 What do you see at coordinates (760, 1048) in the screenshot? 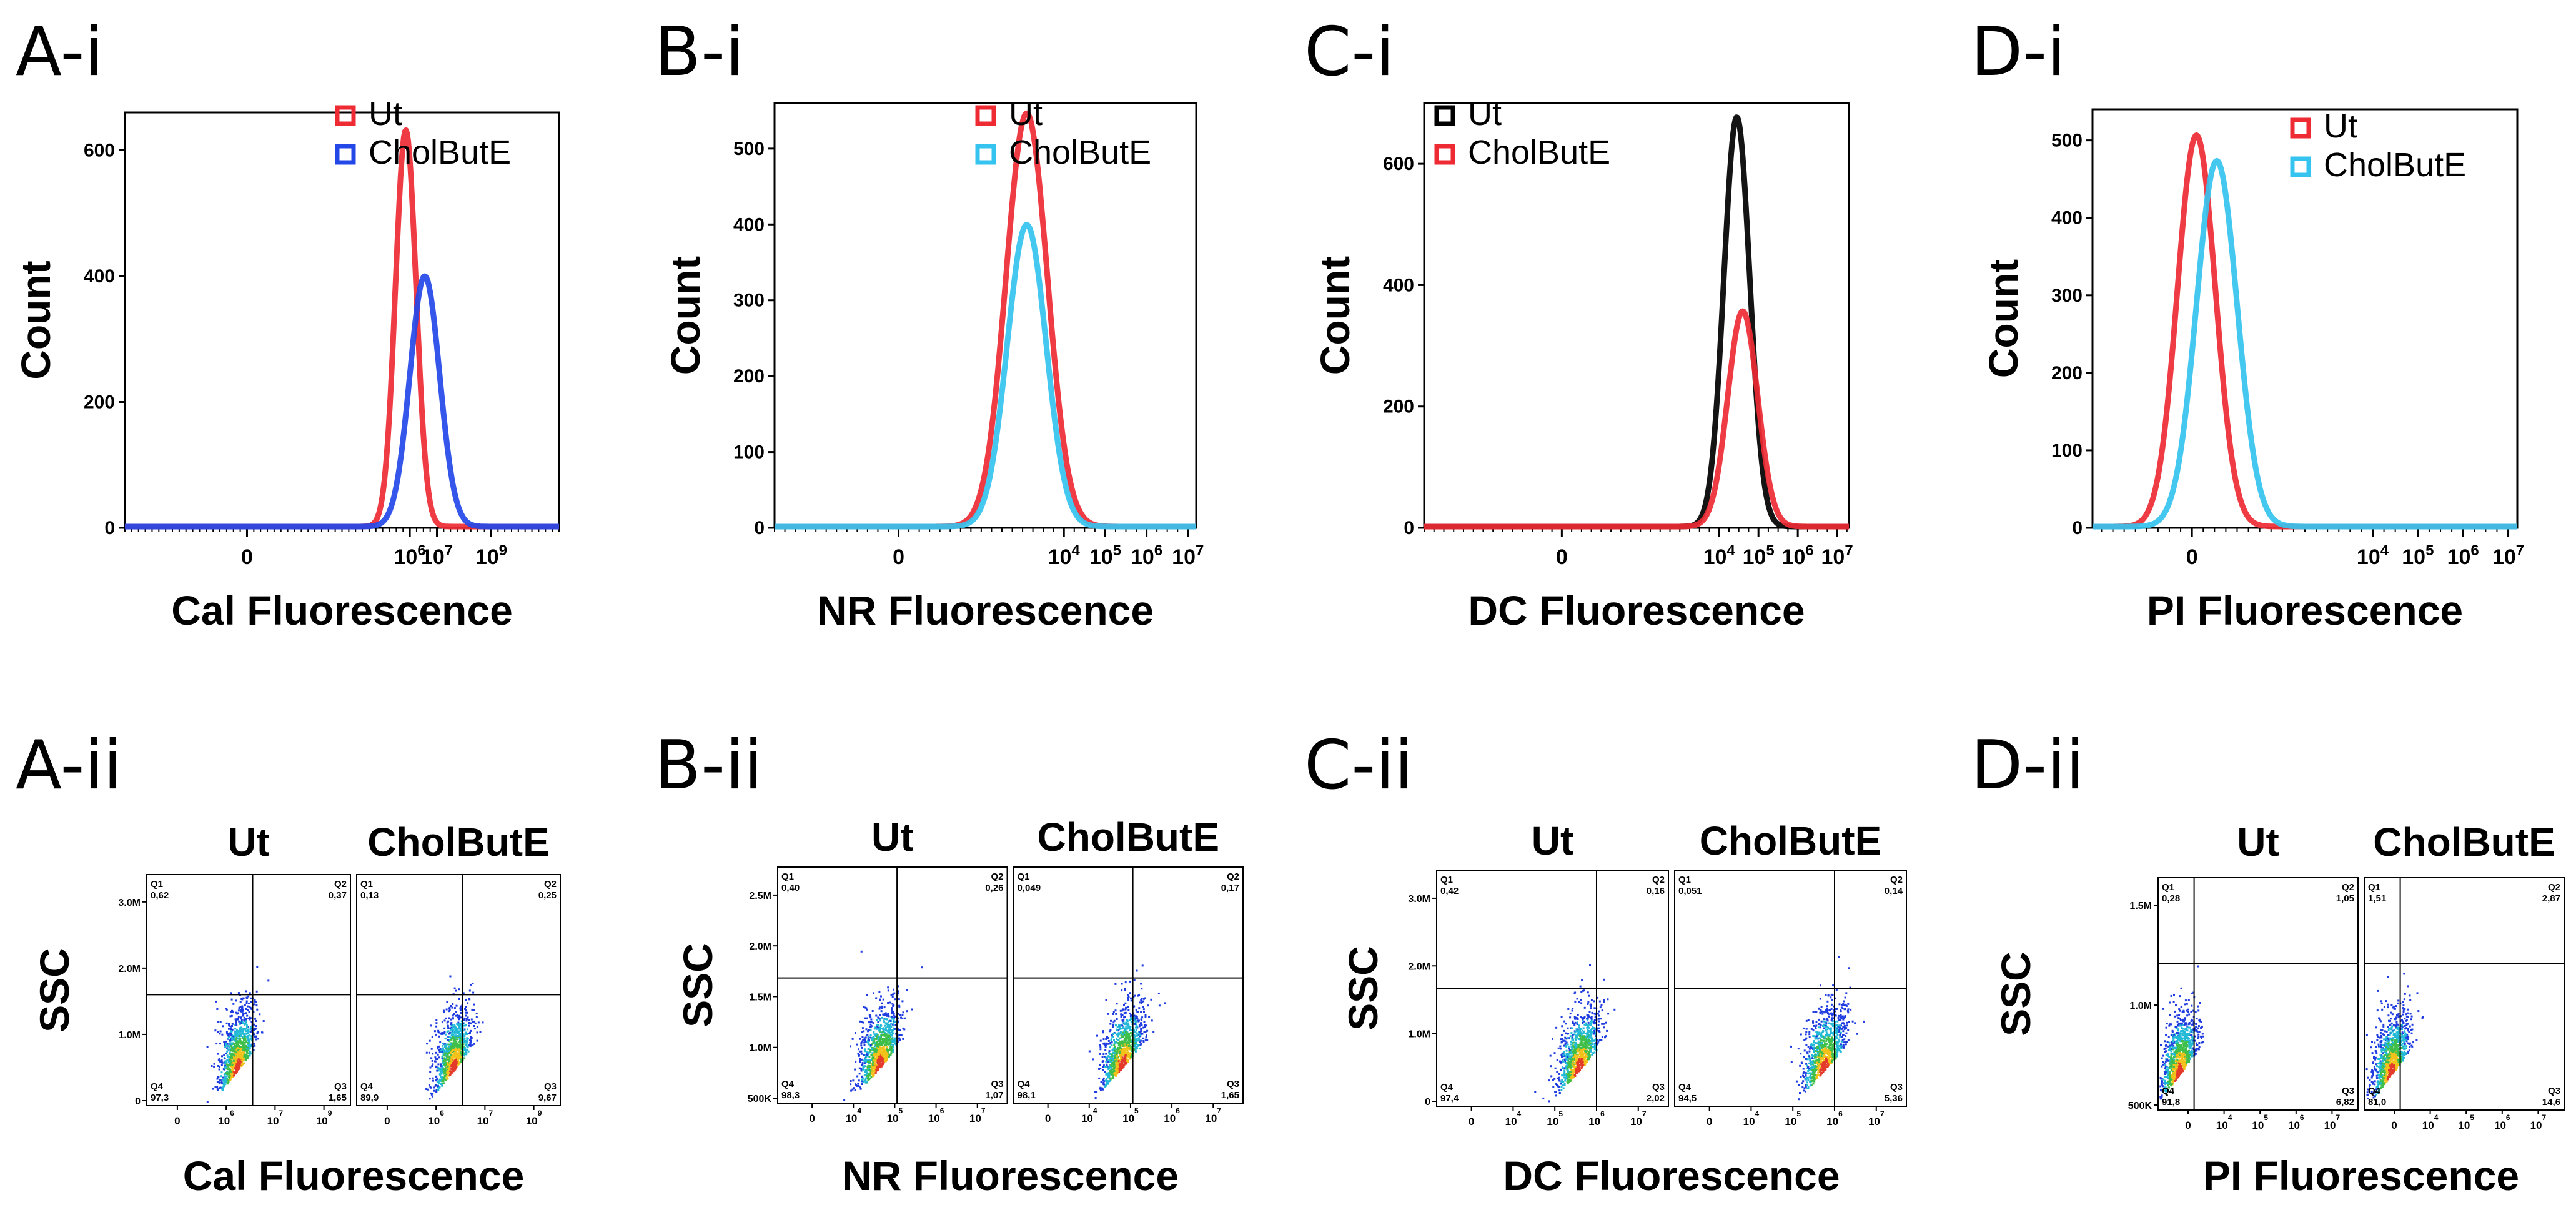
I see `y-tick-label: 1.0M` at bounding box center [760, 1048].